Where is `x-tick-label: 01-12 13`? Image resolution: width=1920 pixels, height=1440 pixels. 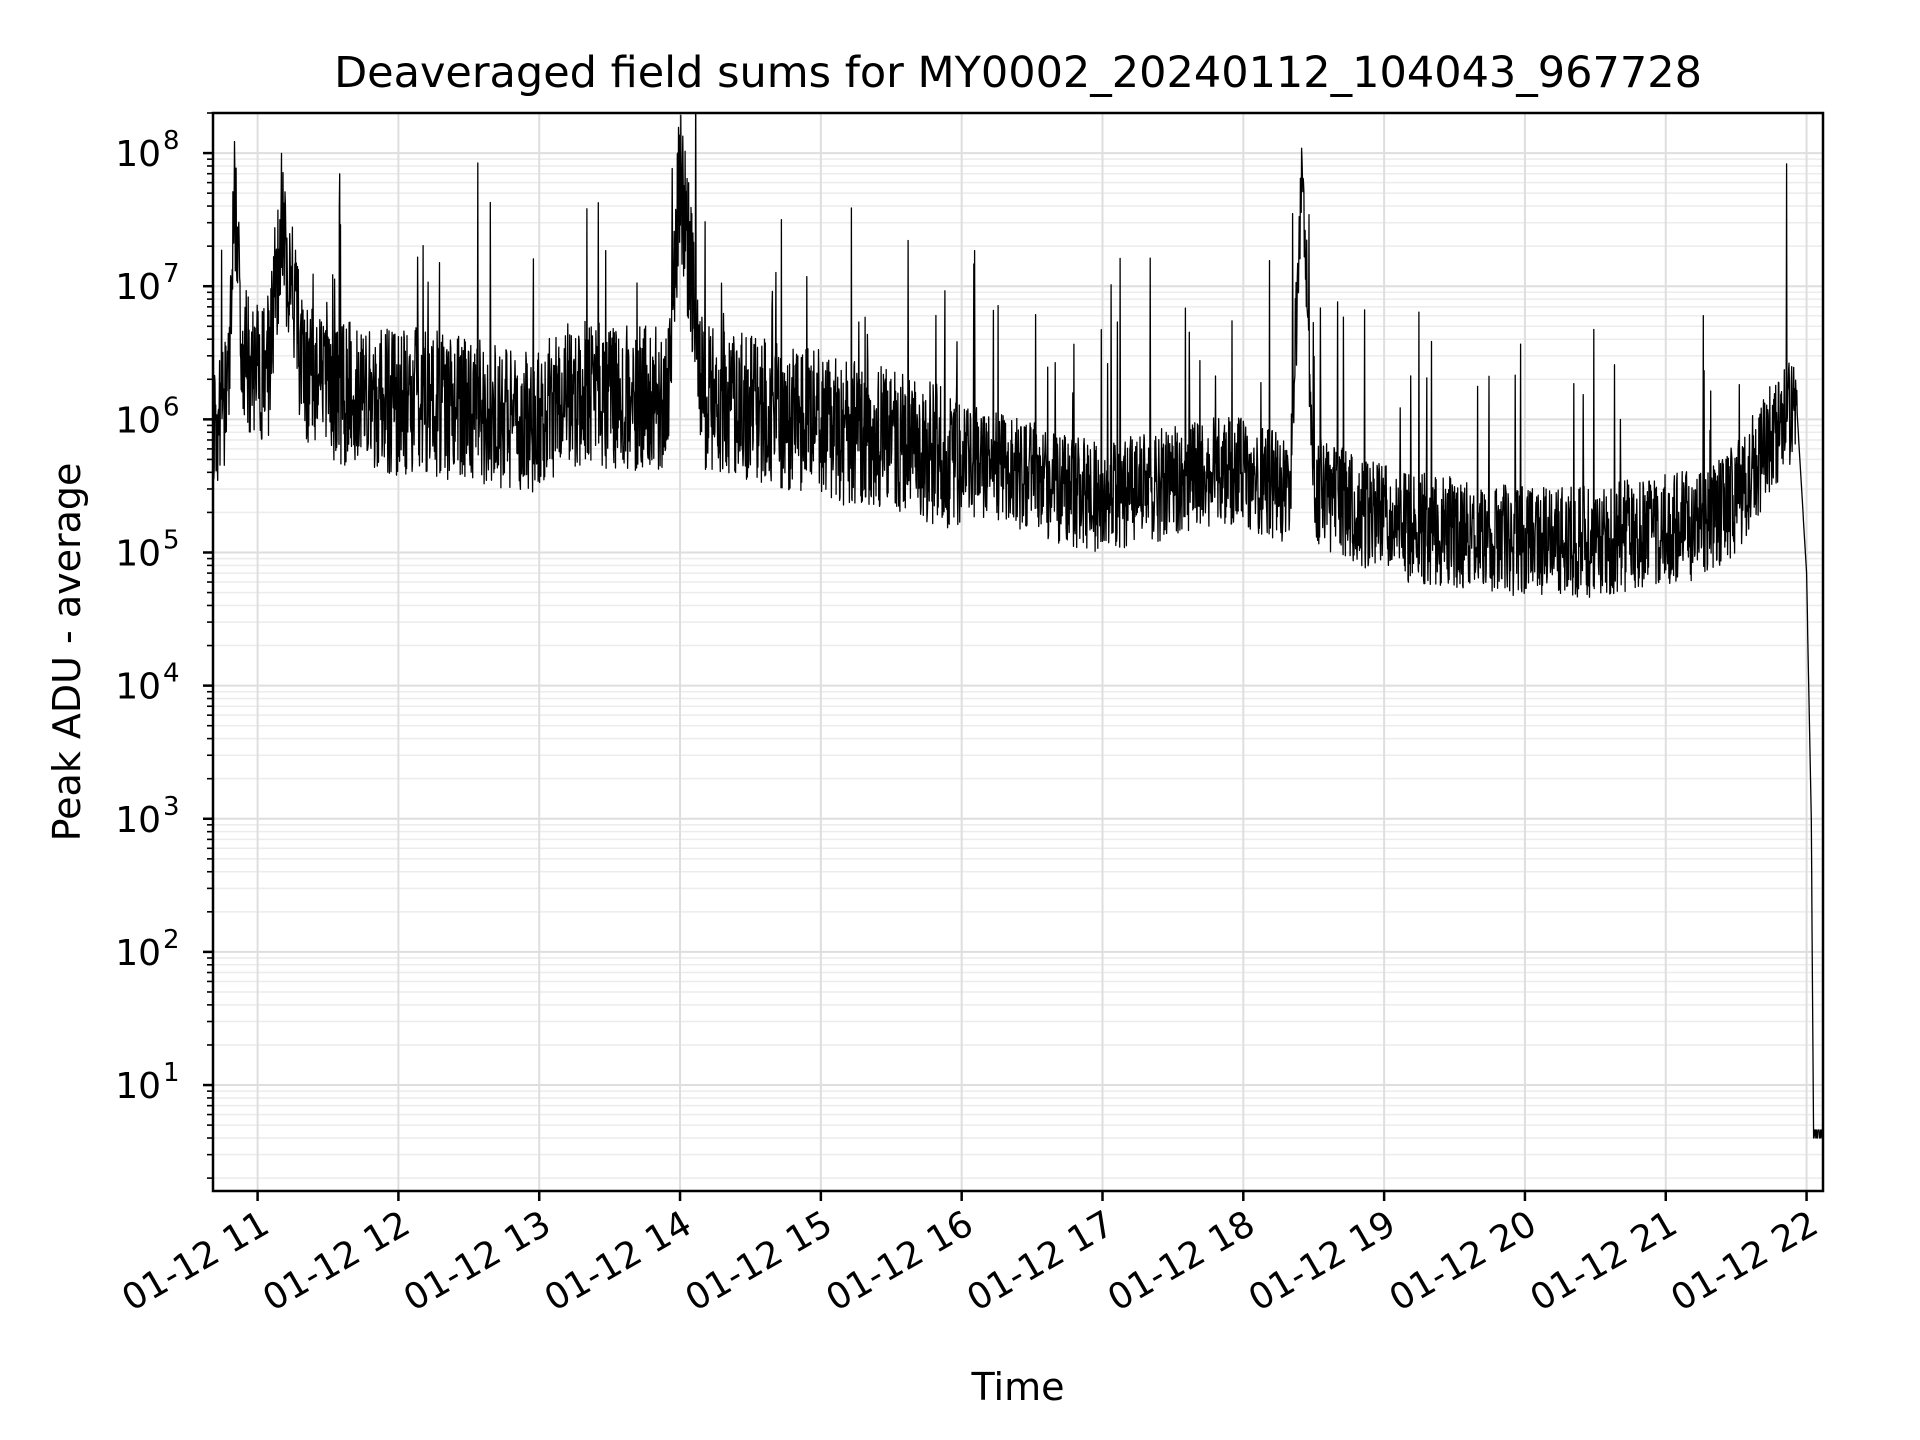
x-tick-label: 01-12 13 is located at coordinates (477, 1261).